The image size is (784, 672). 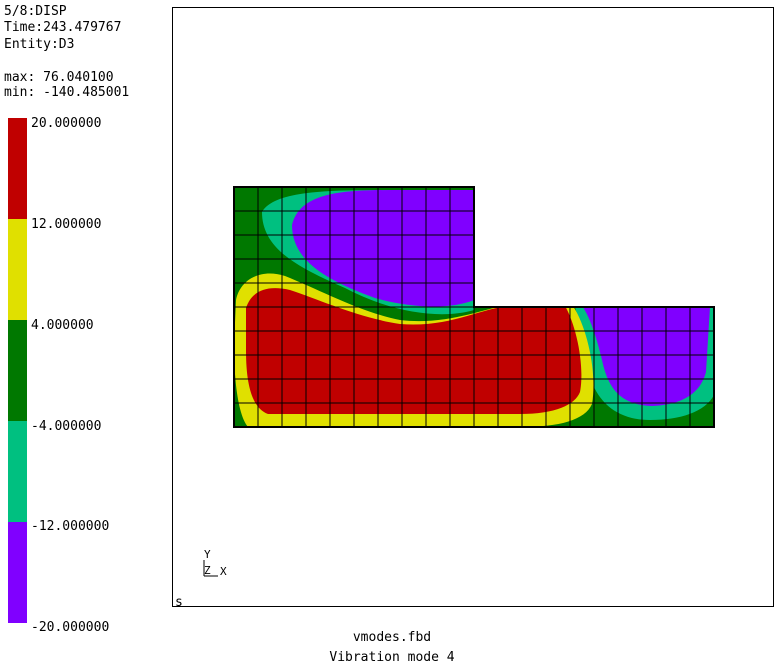 What do you see at coordinates (223, 571) in the screenshot?
I see `axis-label-x: X` at bounding box center [223, 571].